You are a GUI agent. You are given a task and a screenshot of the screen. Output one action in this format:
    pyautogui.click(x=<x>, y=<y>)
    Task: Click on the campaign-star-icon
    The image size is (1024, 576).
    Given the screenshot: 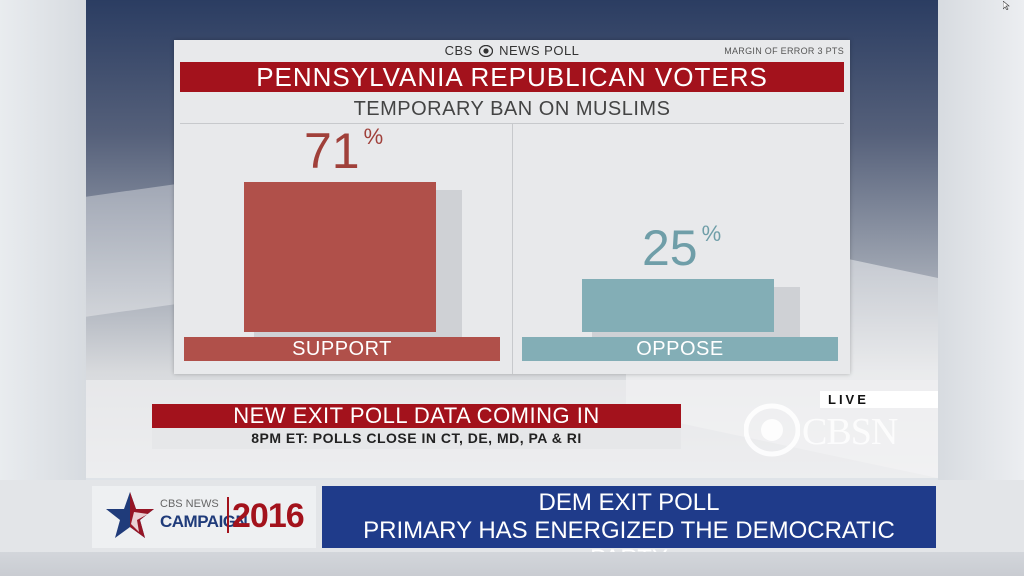 What is the action you would take?
    pyautogui.click(x=130, y=515)
    